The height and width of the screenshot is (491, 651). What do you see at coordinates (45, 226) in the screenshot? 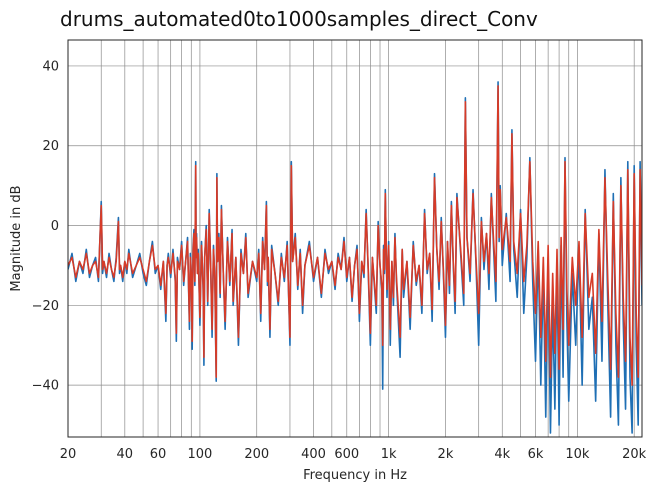
I see `y-tick-labels: 40 20 0 −20 −40` at bounding box center [45, 226].